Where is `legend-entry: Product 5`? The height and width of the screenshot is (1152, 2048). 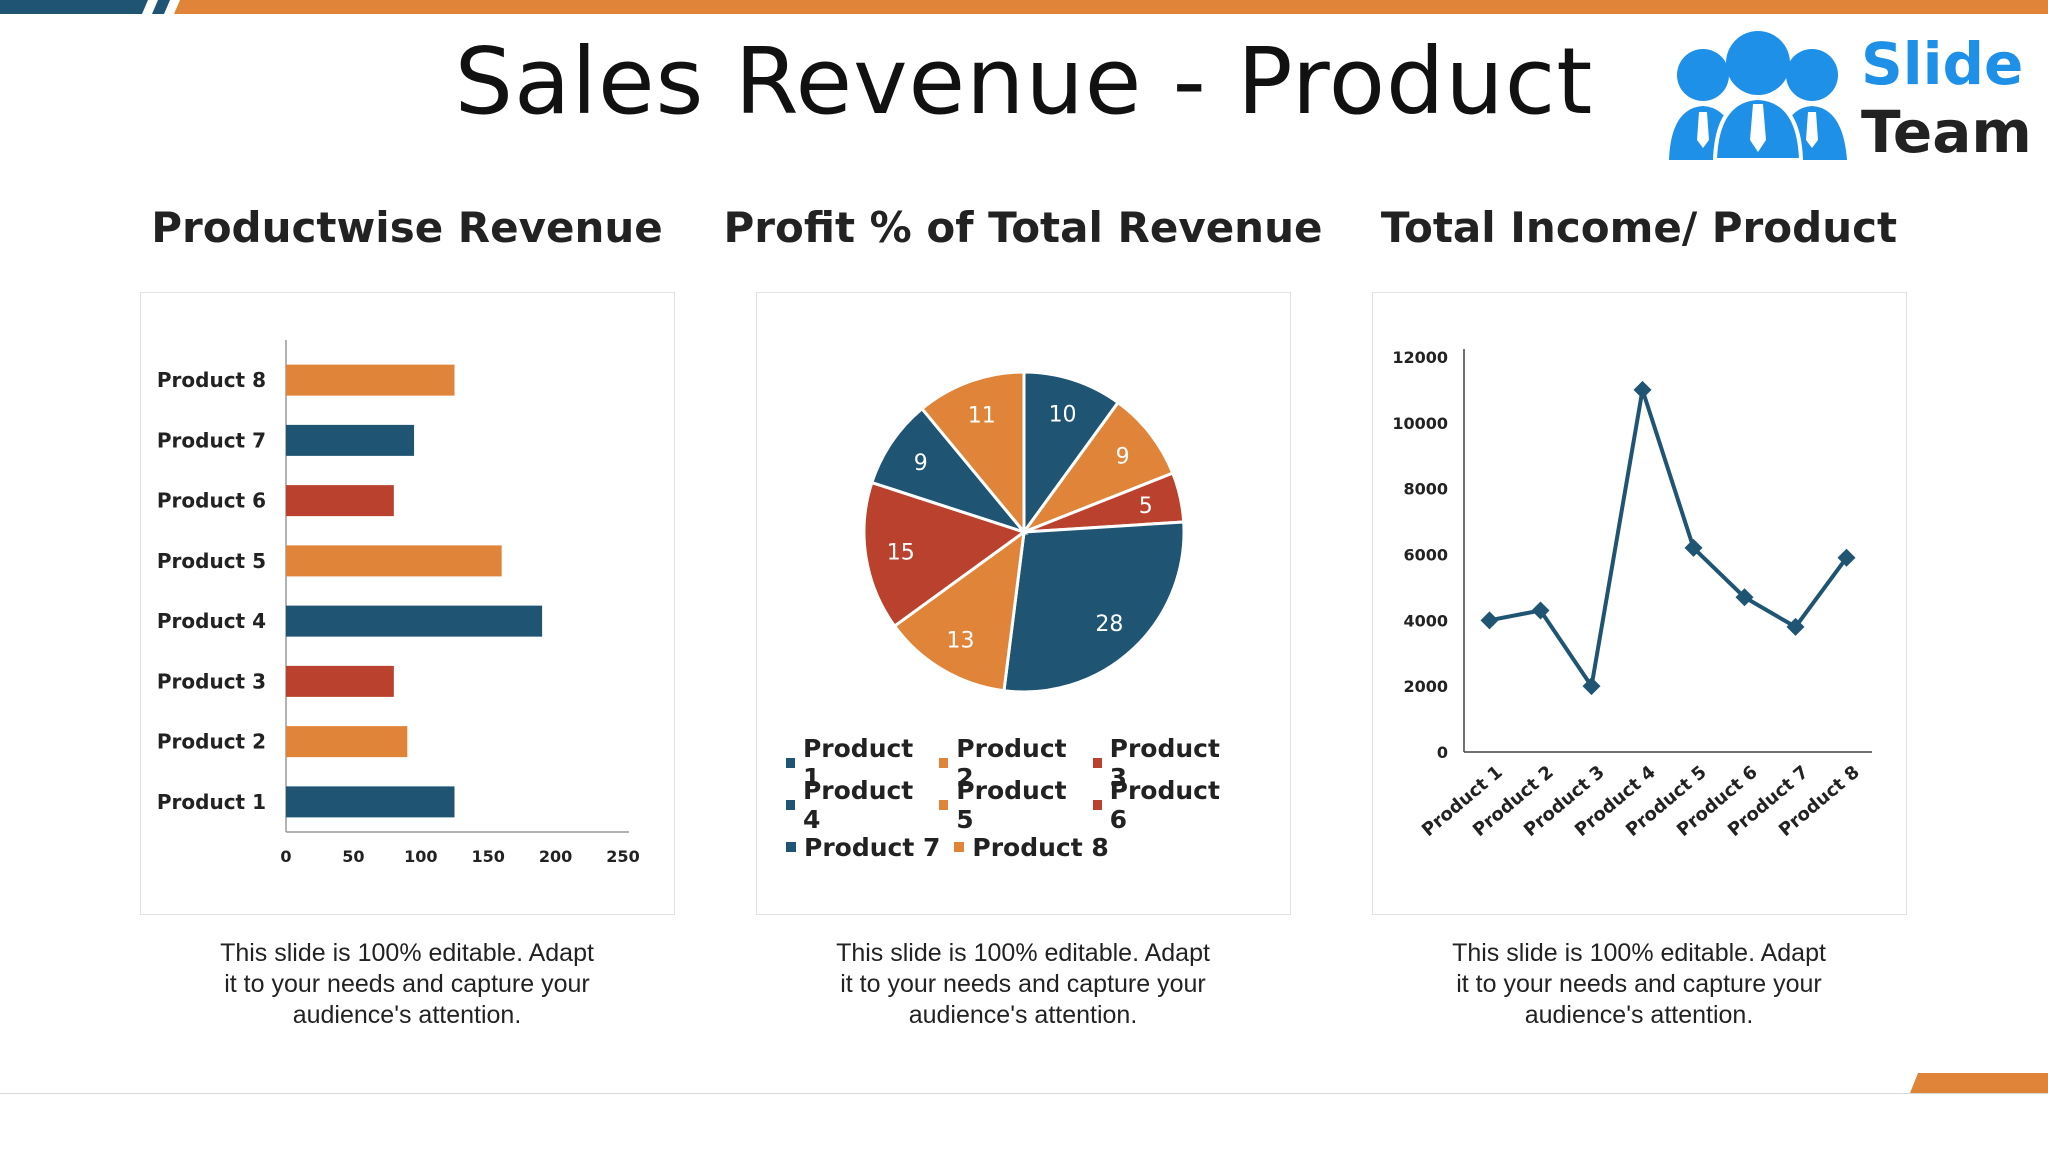 legend-entry: Product 5 is located at coordinates (1008, 805).